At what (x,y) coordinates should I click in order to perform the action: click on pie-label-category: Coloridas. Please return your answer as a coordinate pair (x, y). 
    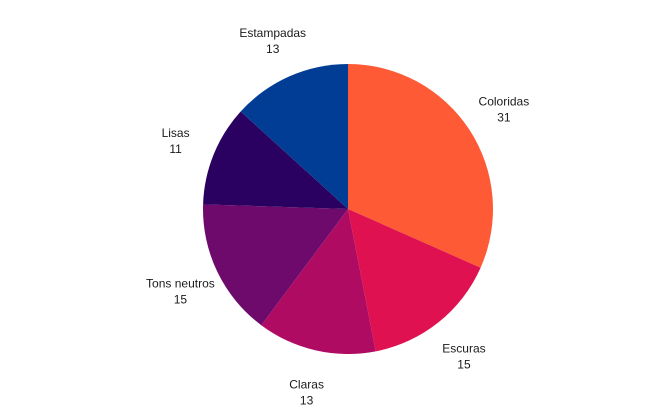
    Looking at the image, I should click on (504, 102).